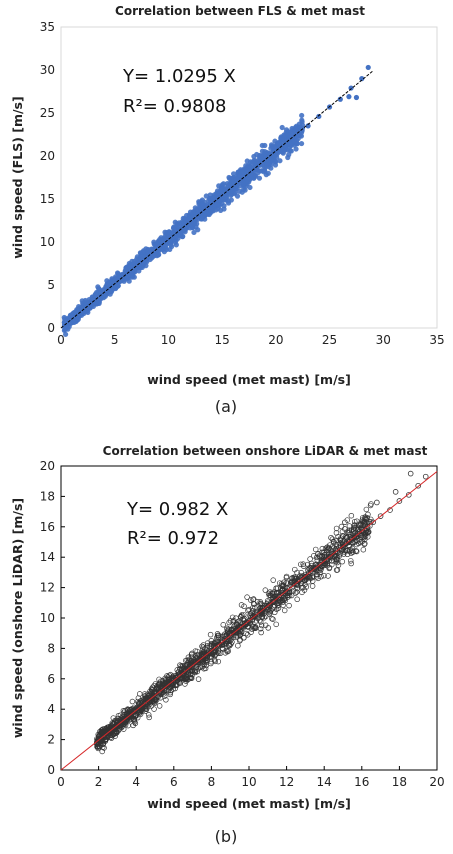 The image size is (453, 854). I want to click on x-axis-label-b: wind speed (met mast) [m/s], so click(249, 803).